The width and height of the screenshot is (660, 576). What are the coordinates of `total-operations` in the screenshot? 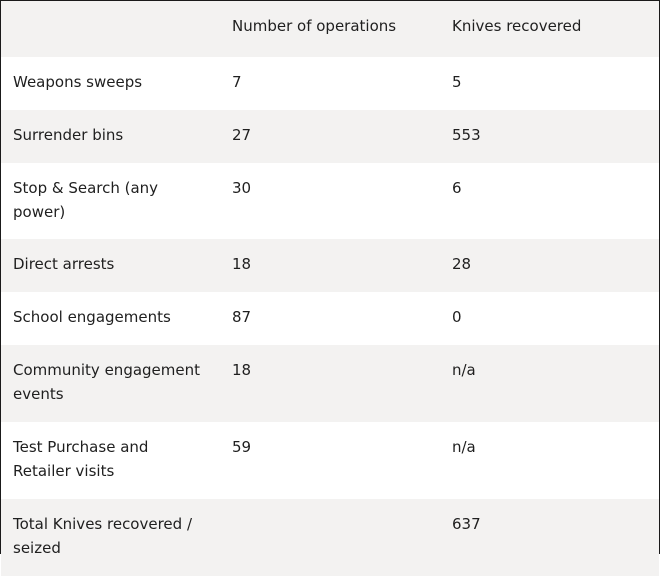 It's located at (330, 537).